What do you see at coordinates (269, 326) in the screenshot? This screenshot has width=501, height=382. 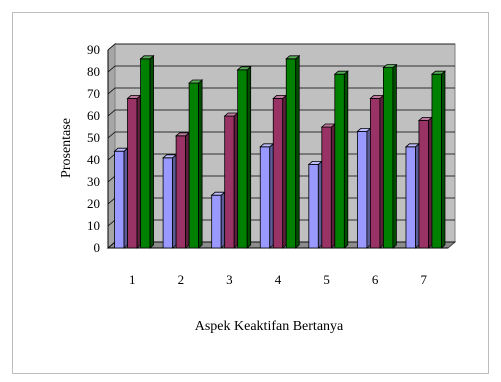 I see `x-axis-label: Aspek Keaktifan Bertanya` at bounding box center [269, 326].